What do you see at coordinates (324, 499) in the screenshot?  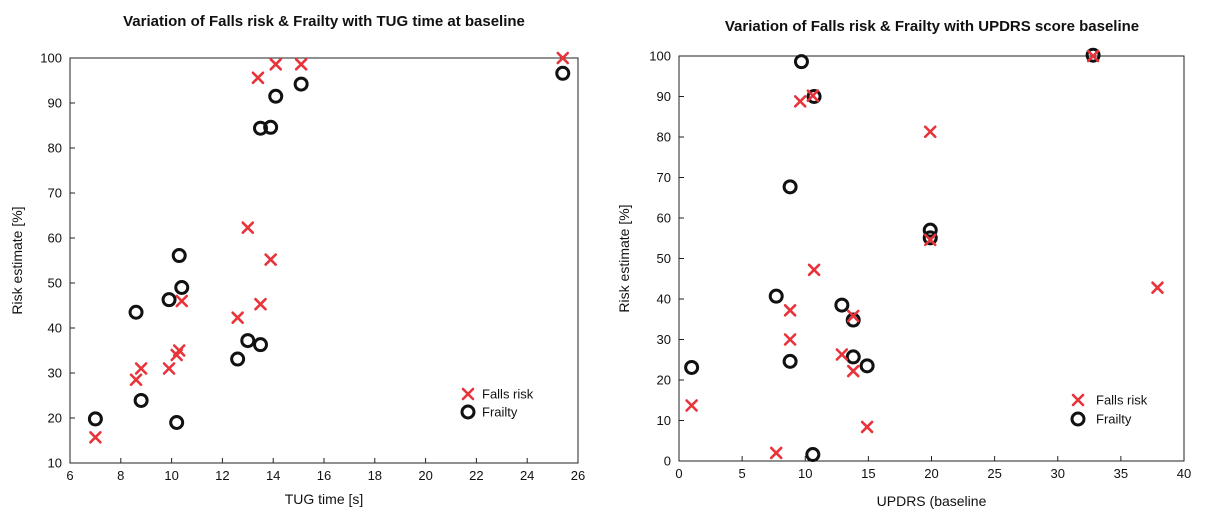 I see `x-axis-label: TUG time [s]` at bounding box center [324, 499].